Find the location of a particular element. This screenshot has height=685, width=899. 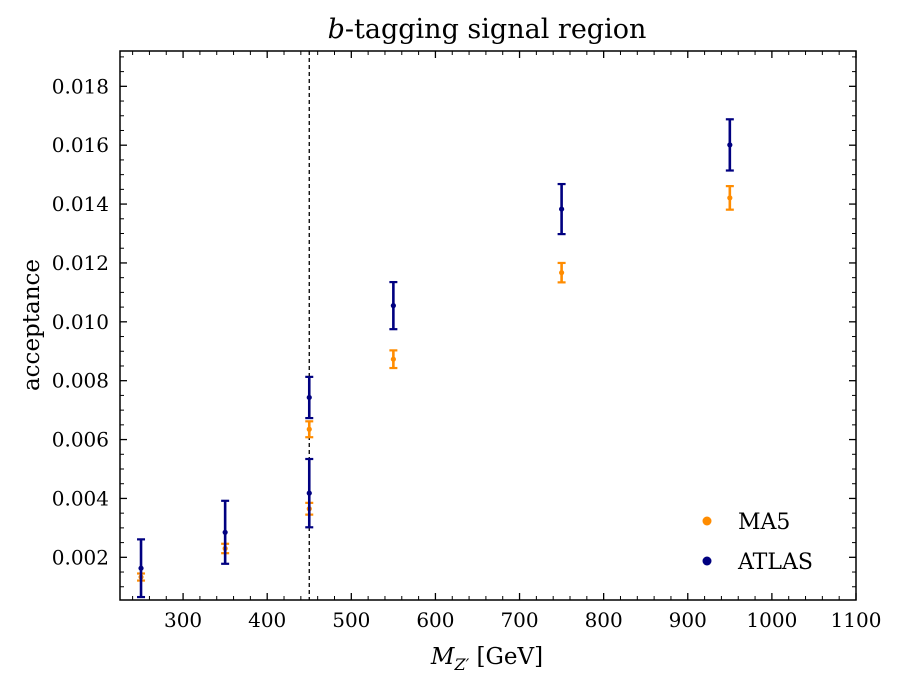

x-tick-label-8: 1100 is located at coordinates (856, 620).